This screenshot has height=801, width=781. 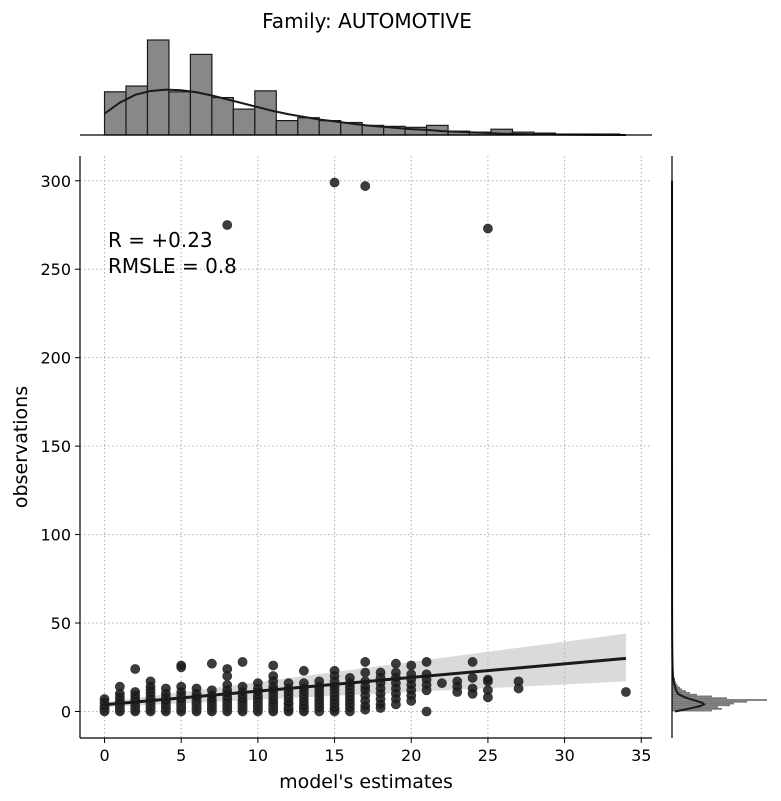 What do you see at coordinates (365, 681) in the screenshot?
I see `regression-line` at bounding box center [365, 681].